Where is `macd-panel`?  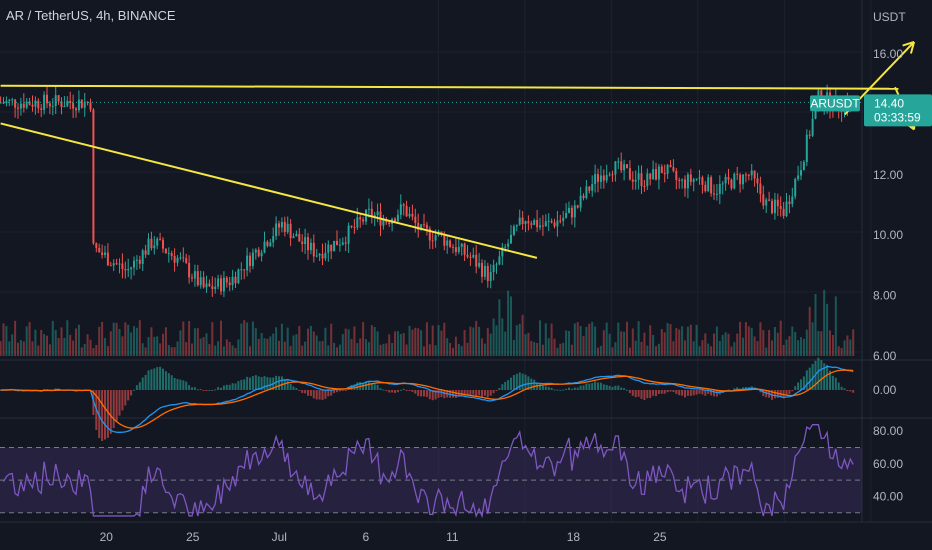 macd-panel is located at coordinates (427, 399).